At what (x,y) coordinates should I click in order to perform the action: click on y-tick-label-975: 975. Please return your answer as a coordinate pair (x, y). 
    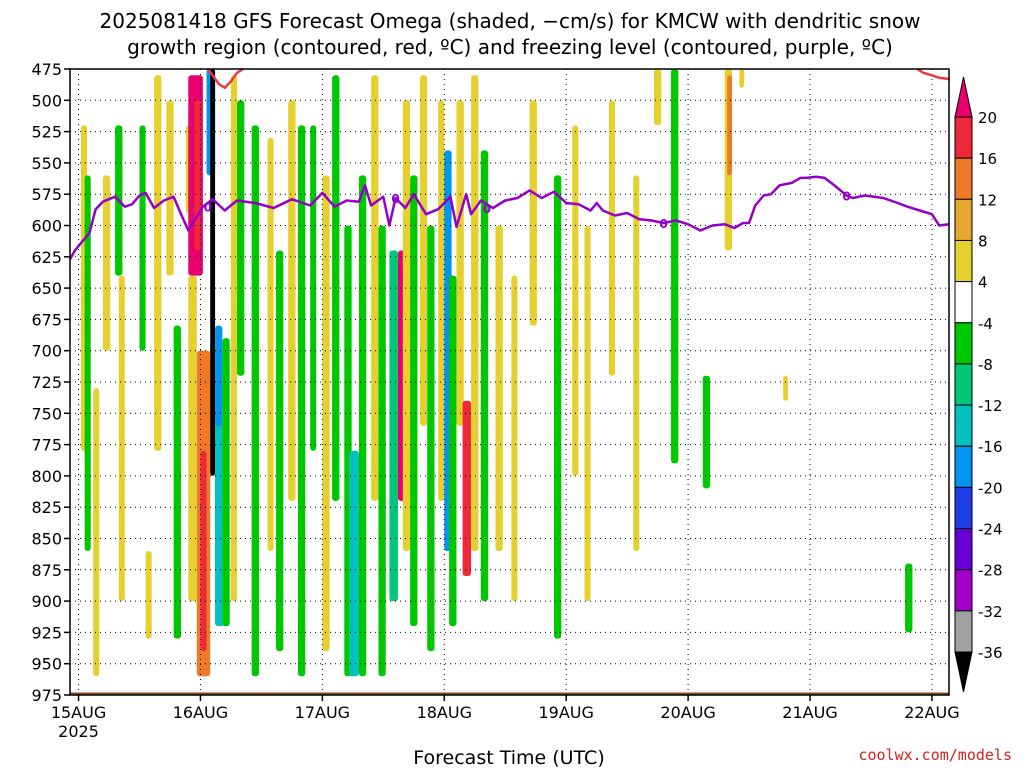
    Looking at the image, I should click on (46, 695).